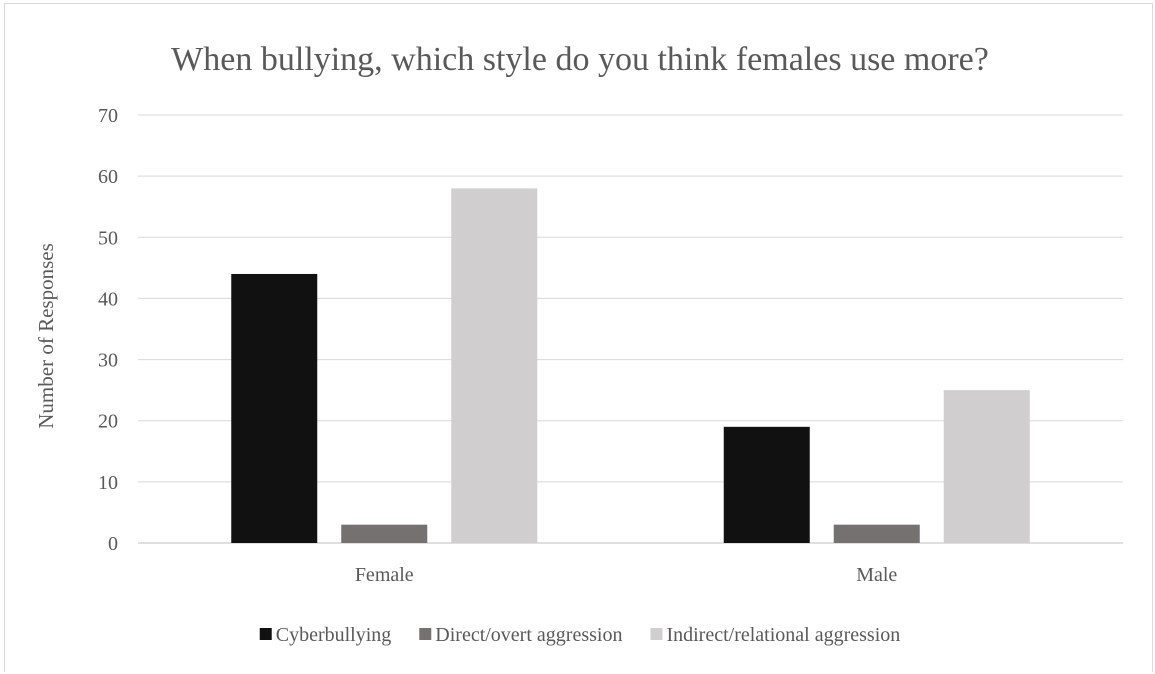 The width and height of the screenshot is (1155, 674). Describe the element at coordinates (528, 635) in the screenshot. I see `legend-label: Direct/overt aggression` at that location.